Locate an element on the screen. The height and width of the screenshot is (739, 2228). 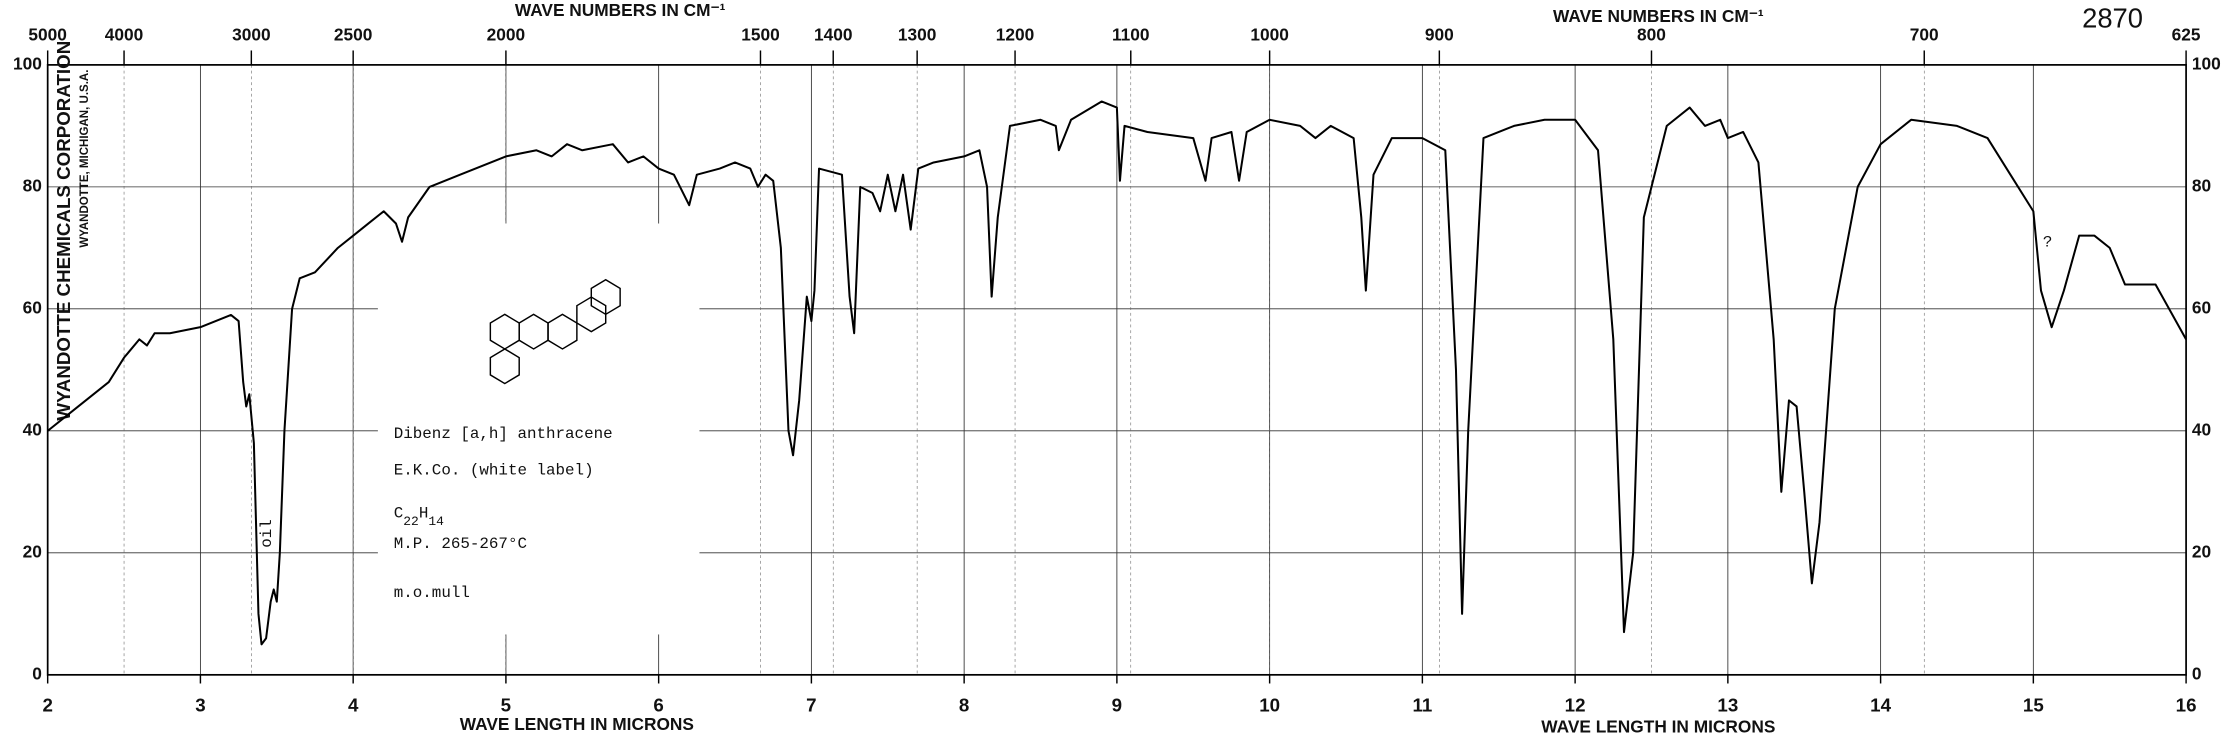
y-tick-label: 40 is located at coordinates (32, 429).